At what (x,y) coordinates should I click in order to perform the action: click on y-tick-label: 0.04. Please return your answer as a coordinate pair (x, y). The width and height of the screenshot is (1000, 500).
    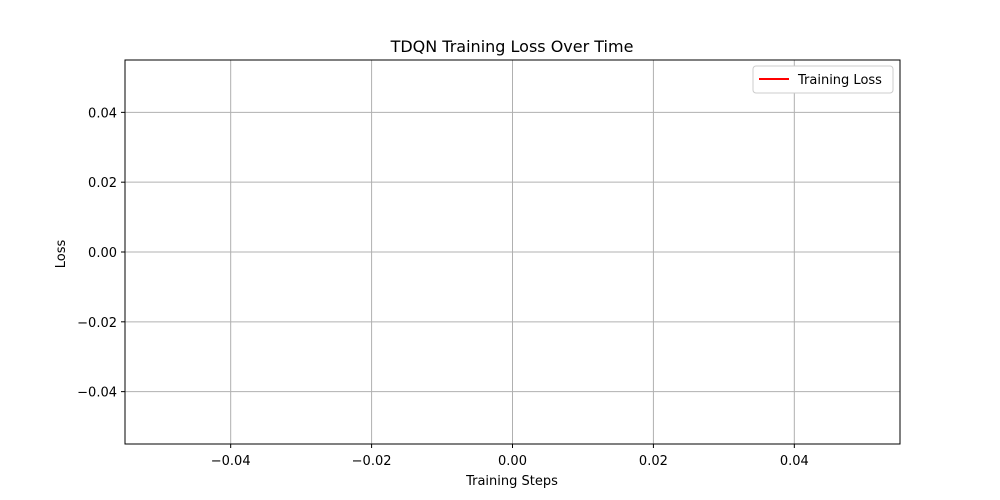
    Looking at the image, I should click on (102, 113).